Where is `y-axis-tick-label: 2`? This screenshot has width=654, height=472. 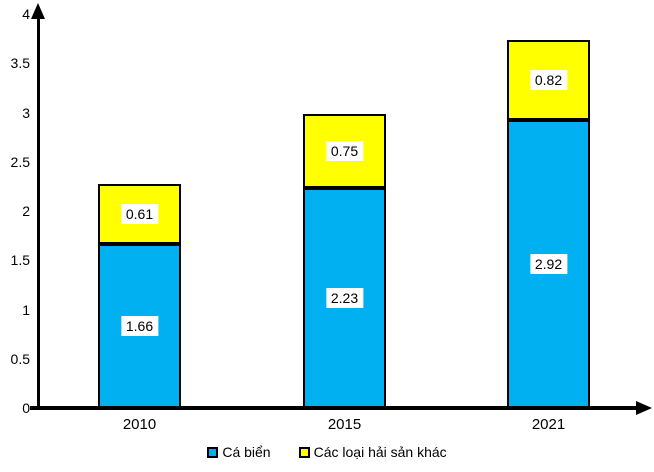 y-axis-tick-label: 2 is located at coordinates (26, 211).